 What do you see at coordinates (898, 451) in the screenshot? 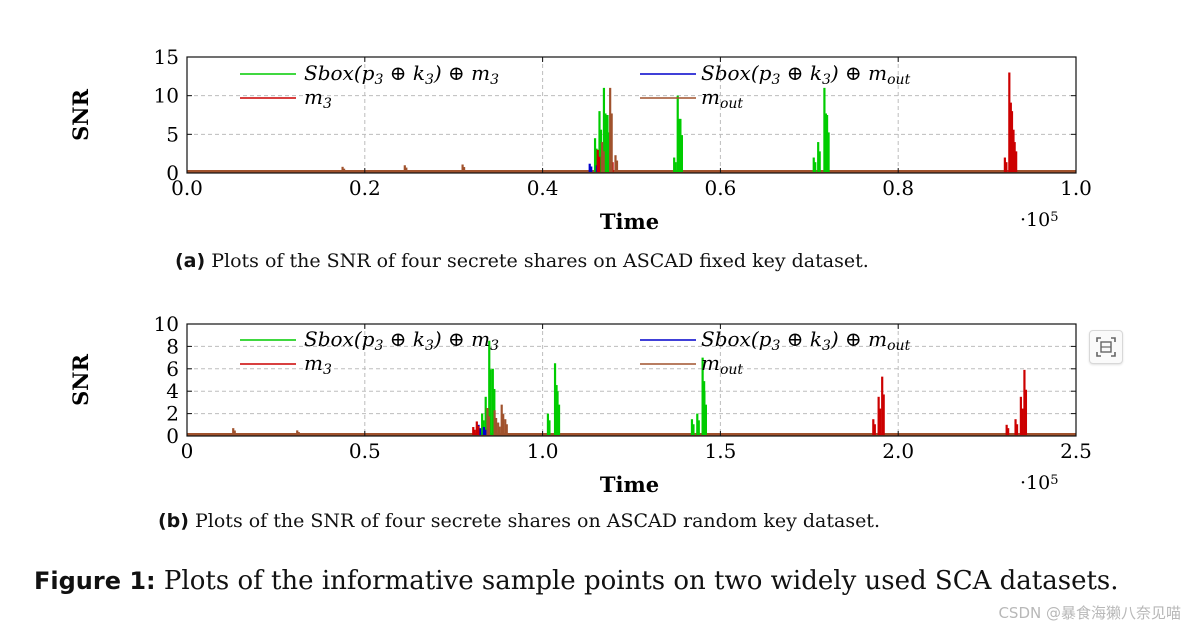
I see `x-tick-label: 2.0` at bounding box center [898, 451].